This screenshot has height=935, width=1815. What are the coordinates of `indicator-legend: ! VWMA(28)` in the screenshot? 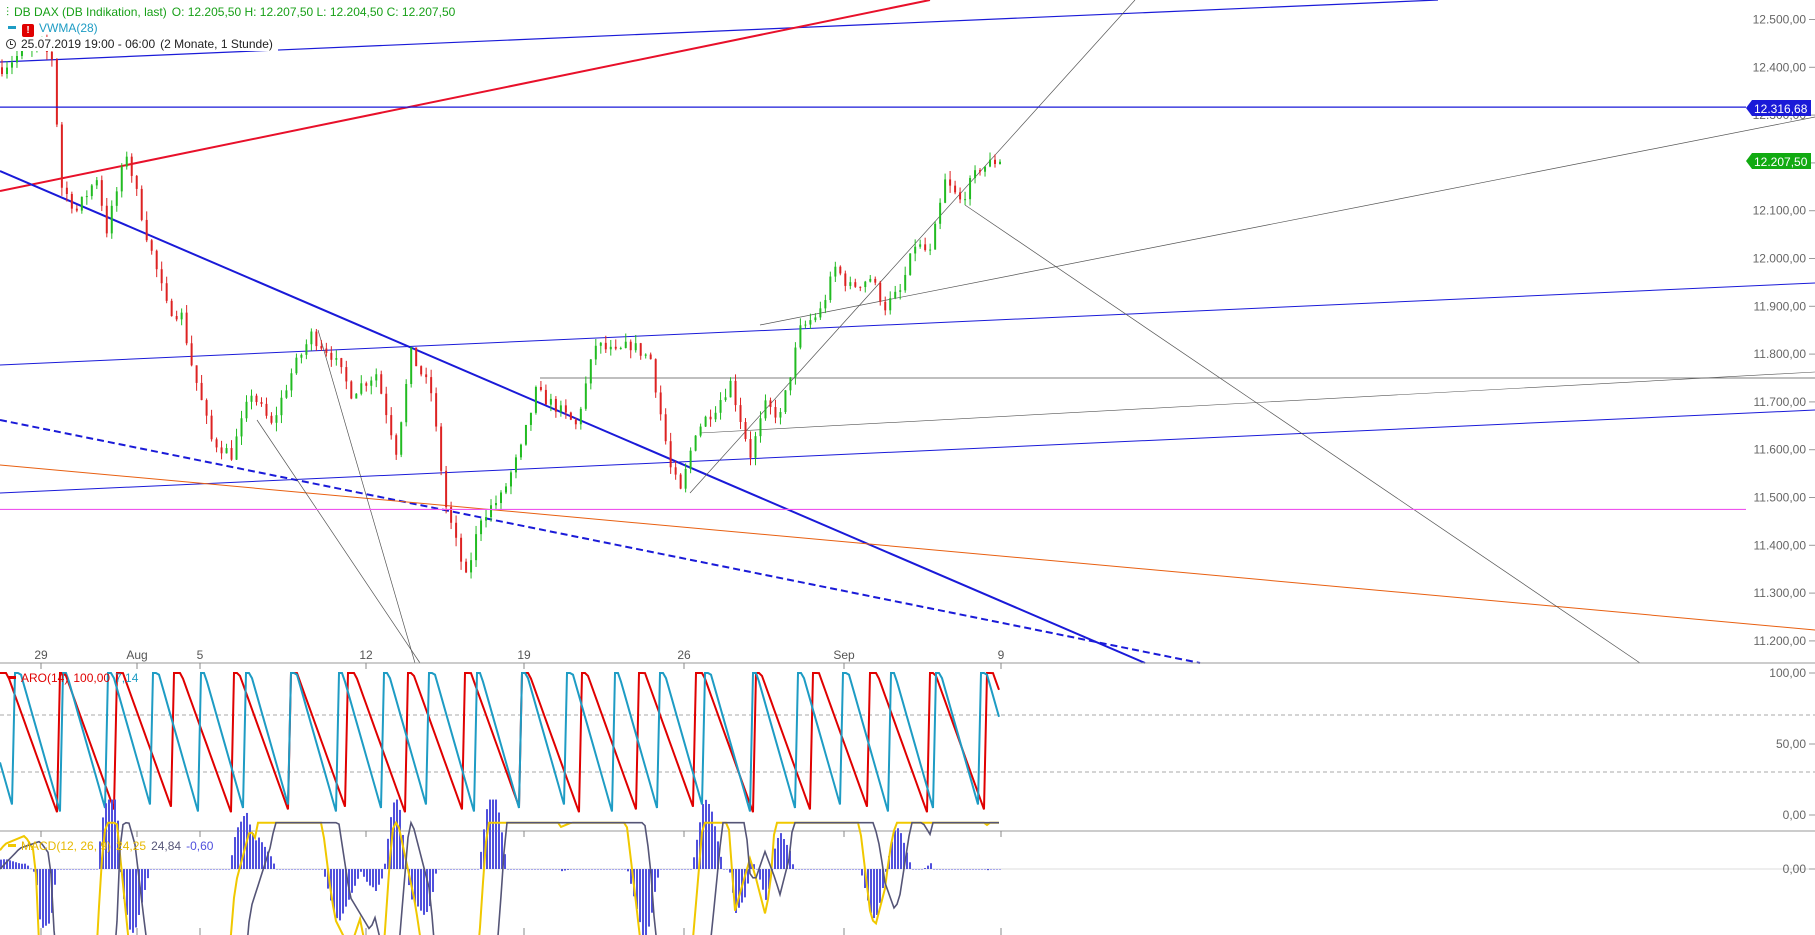 It's located at (55, 29).